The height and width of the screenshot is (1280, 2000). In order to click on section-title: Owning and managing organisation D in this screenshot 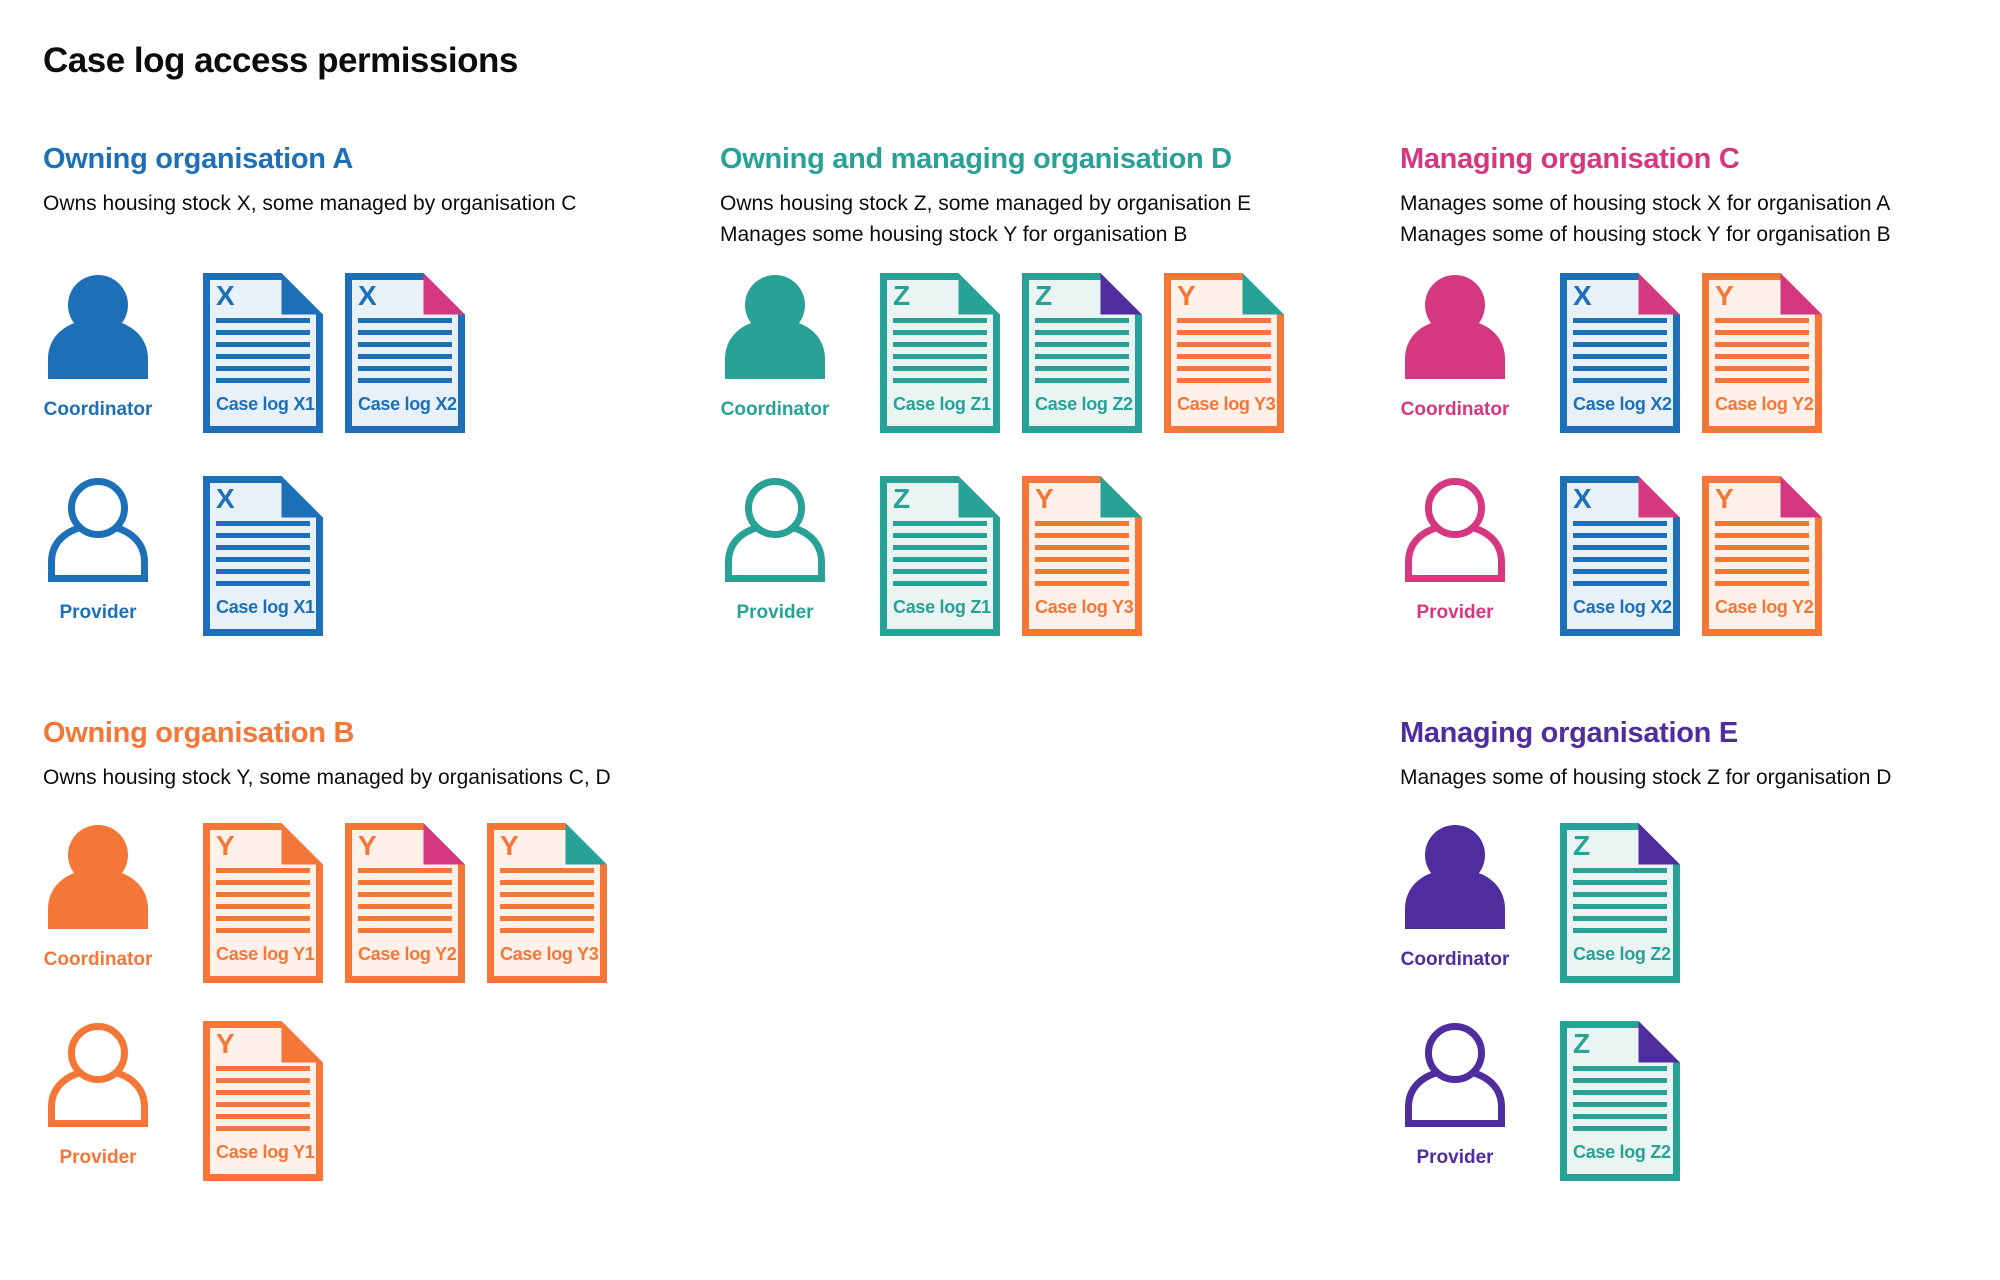, I will do `click(976, 159)`.